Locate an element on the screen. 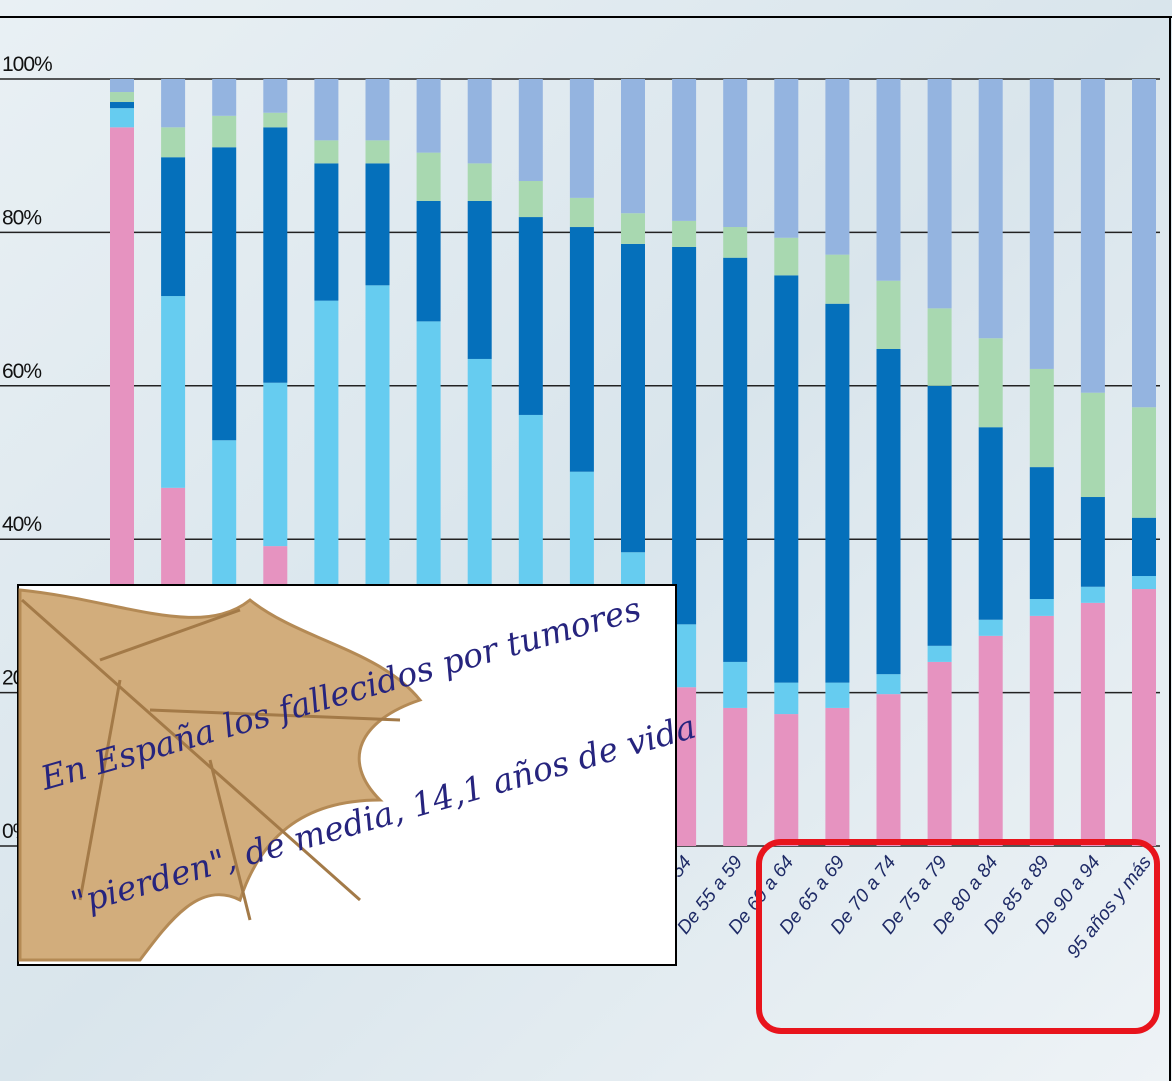 This screenshot has height=1081, width=1172. y-tick-label: 40% is located at coordinates (21, 524).